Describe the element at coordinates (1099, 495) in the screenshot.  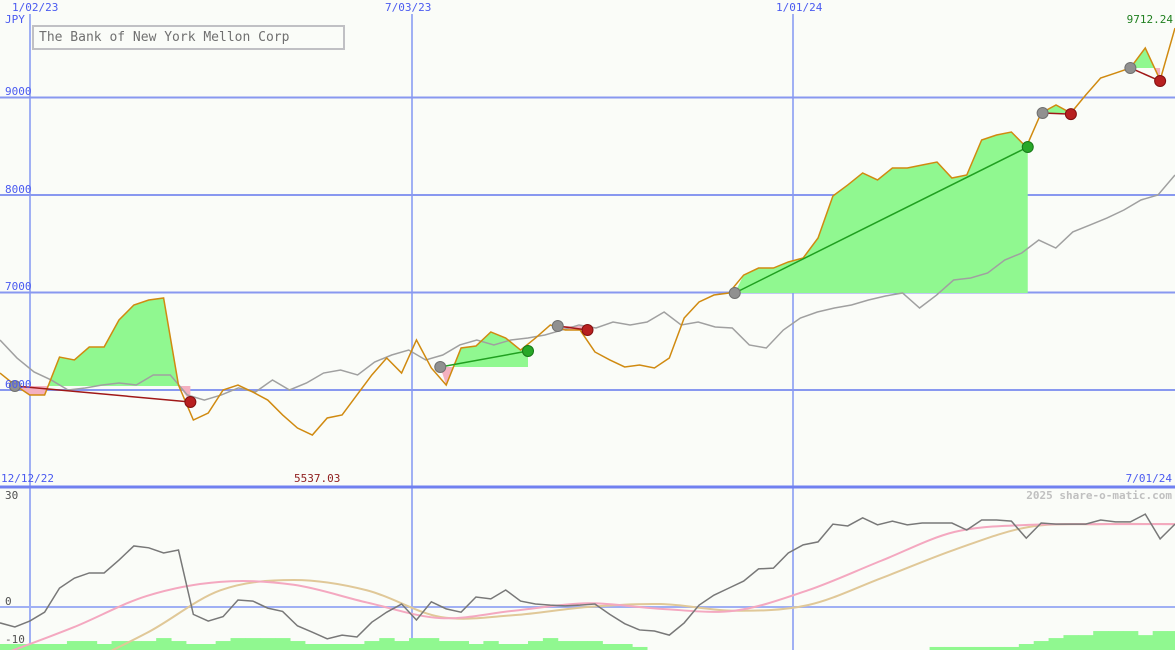
I see `copyright-label: 2025 share-o-matic.com` at that location.